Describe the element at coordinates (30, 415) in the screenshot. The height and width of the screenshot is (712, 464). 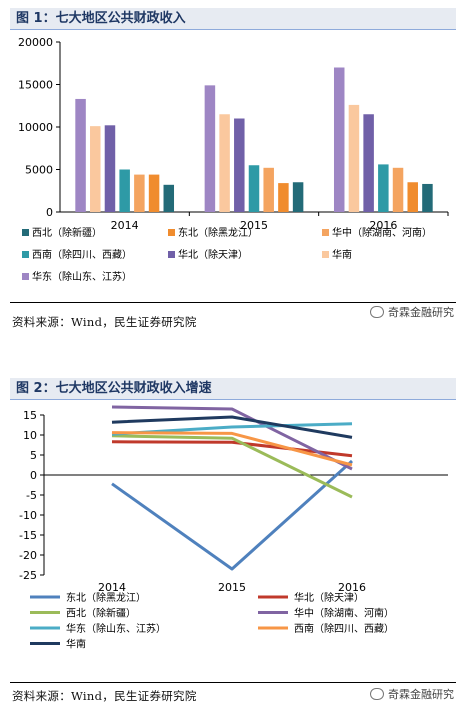
I see `y-tick-label: 15` at that location.